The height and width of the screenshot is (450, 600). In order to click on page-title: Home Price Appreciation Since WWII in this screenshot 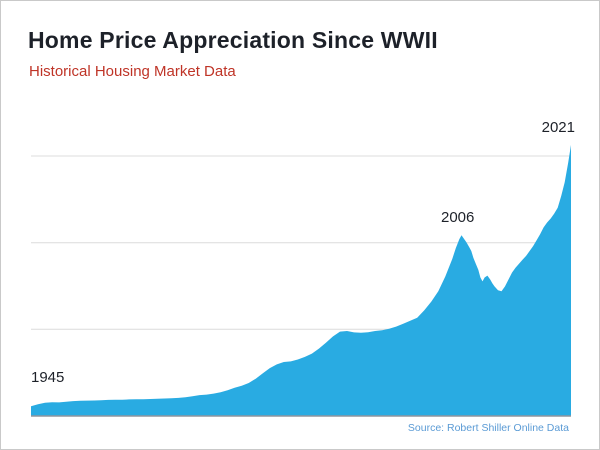, I will do `click(233, 40)`.